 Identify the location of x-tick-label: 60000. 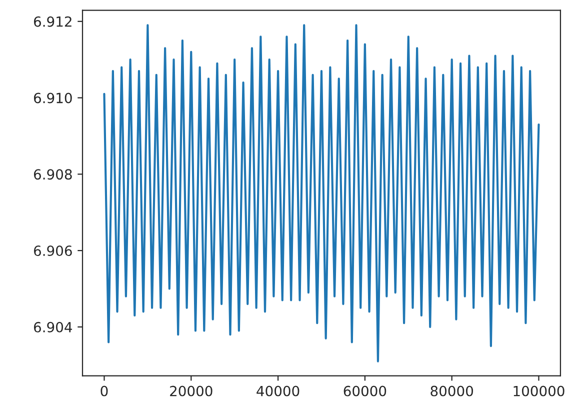
(365, 391).